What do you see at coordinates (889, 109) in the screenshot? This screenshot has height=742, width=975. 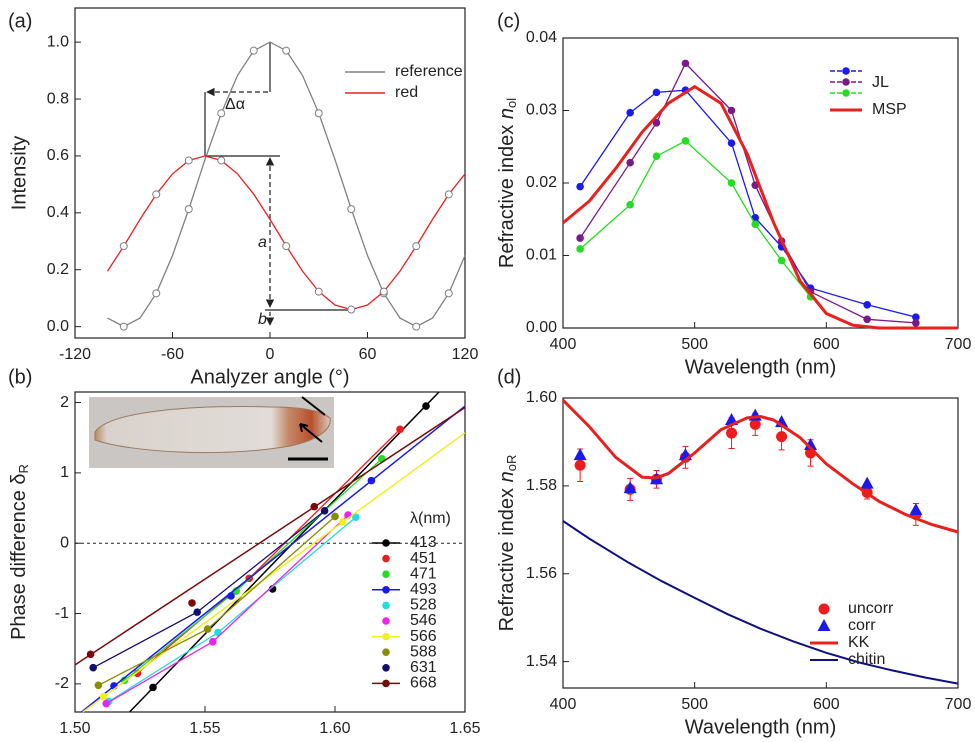 I see `legend-label: MSP` at bounding box center [889, 109].